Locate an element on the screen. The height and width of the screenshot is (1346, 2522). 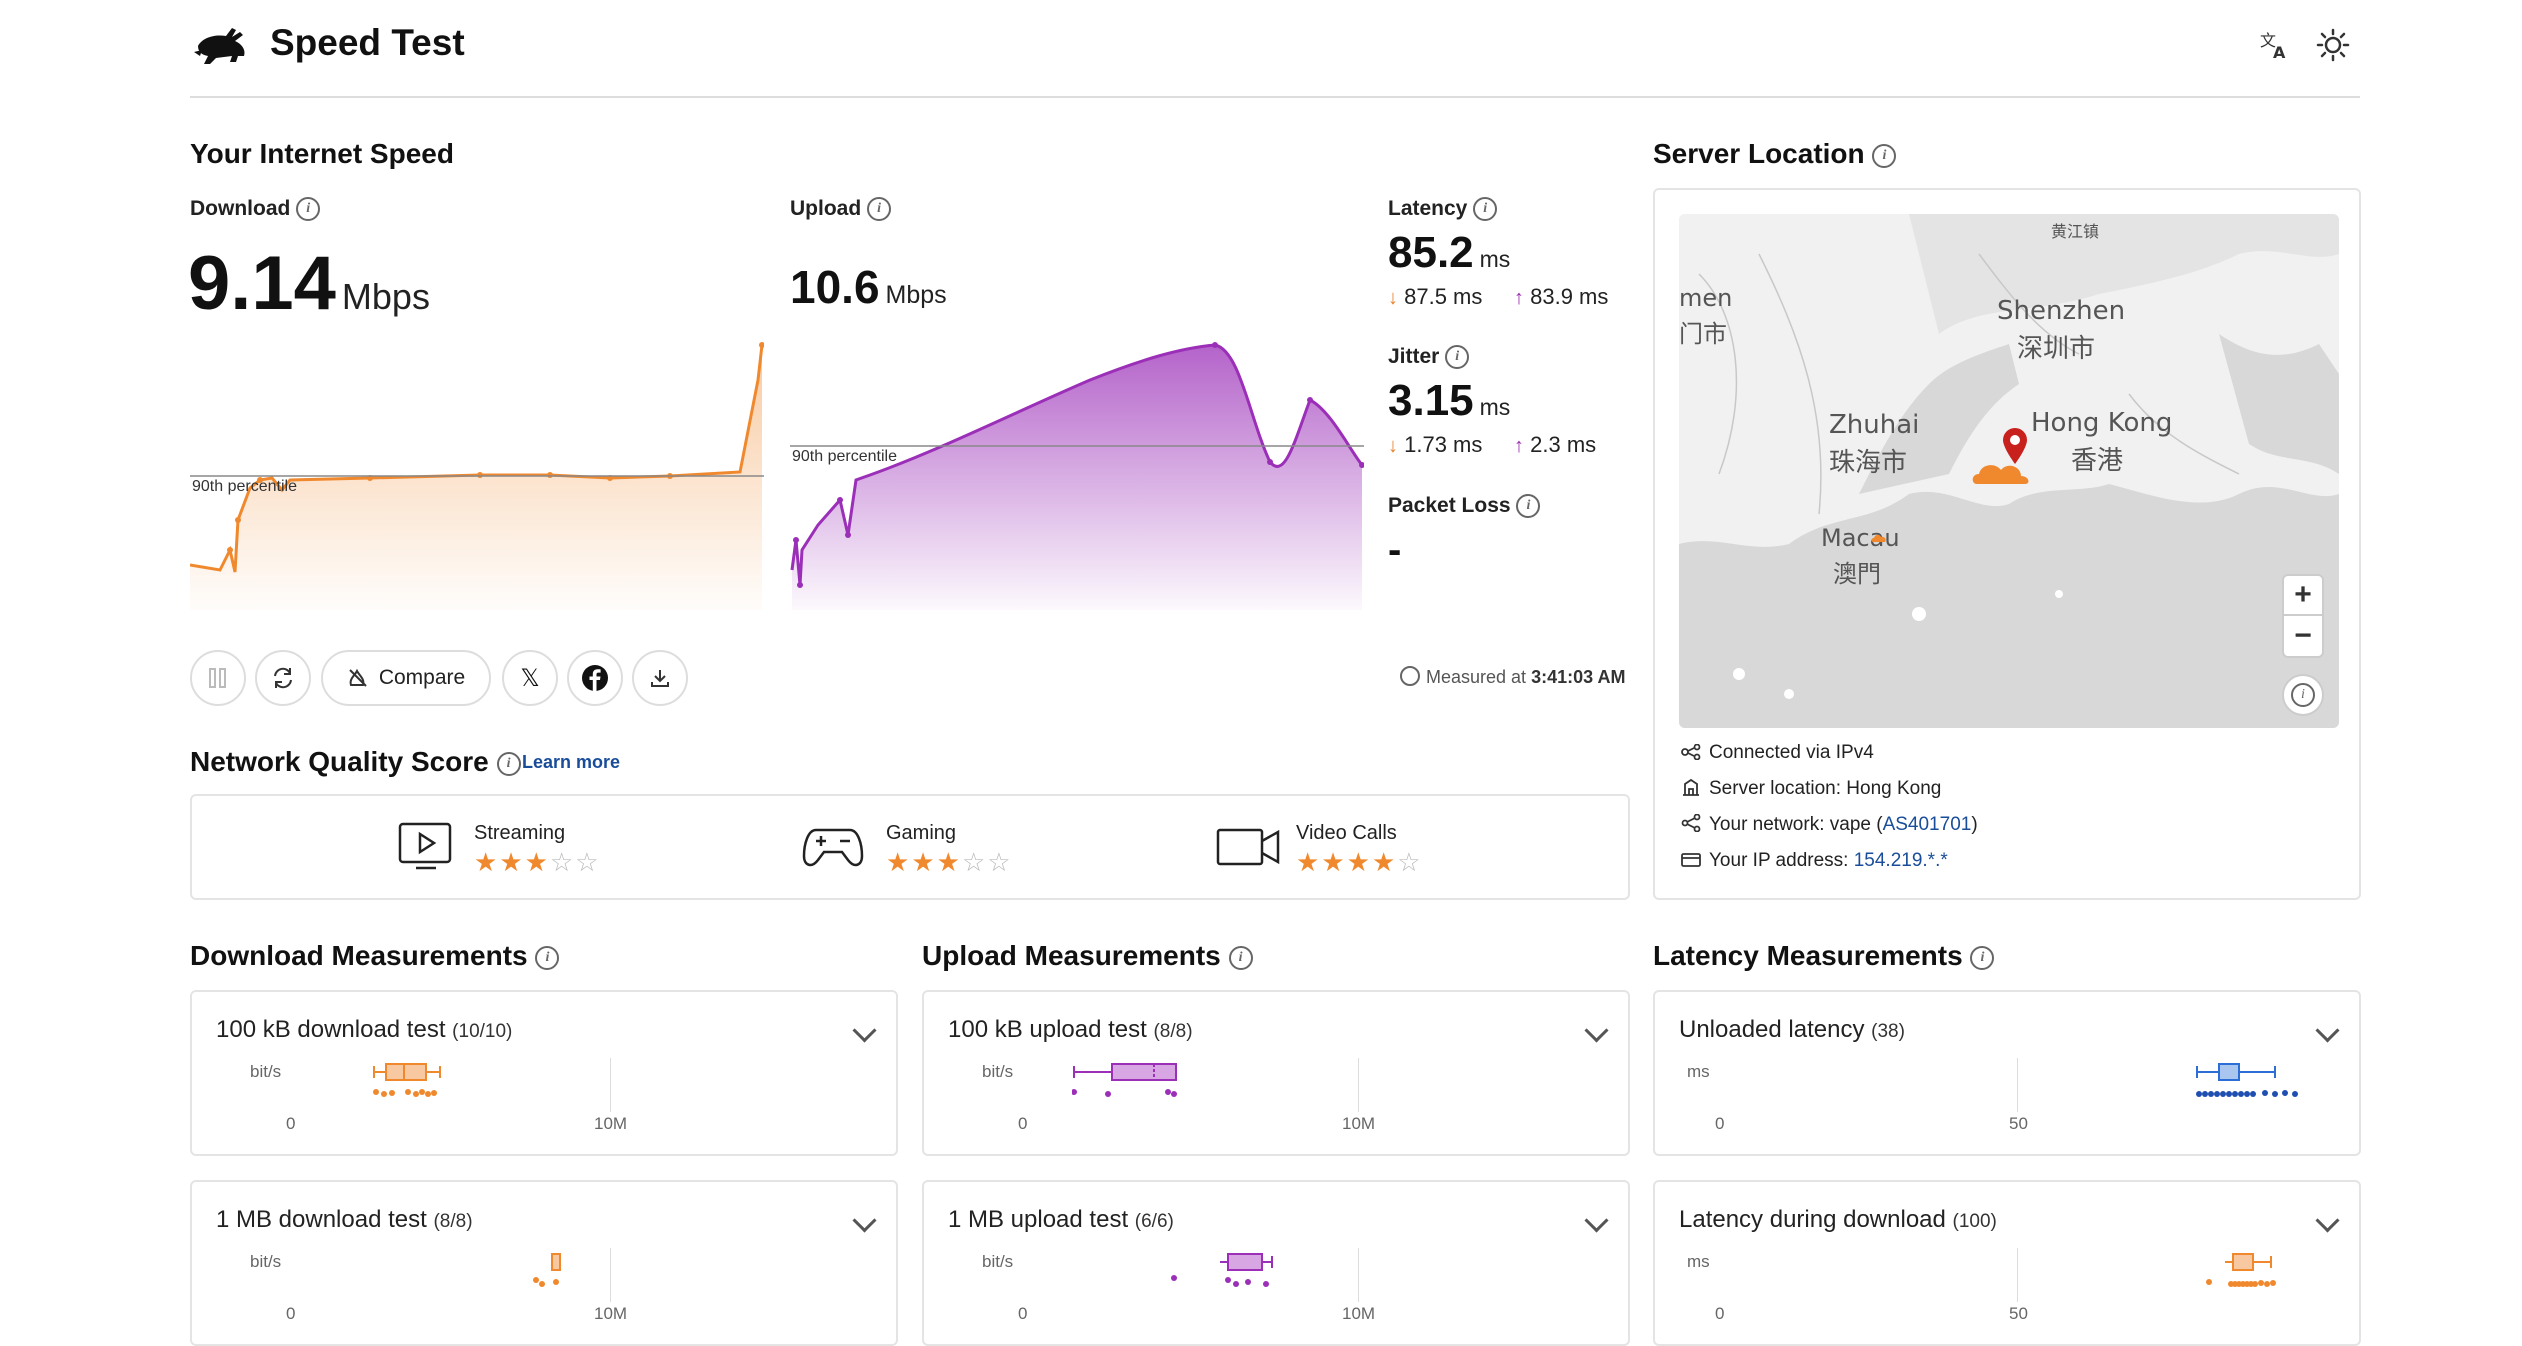
server-location-row: Server location: Hong Kong is located at coordinates (1811, 789).